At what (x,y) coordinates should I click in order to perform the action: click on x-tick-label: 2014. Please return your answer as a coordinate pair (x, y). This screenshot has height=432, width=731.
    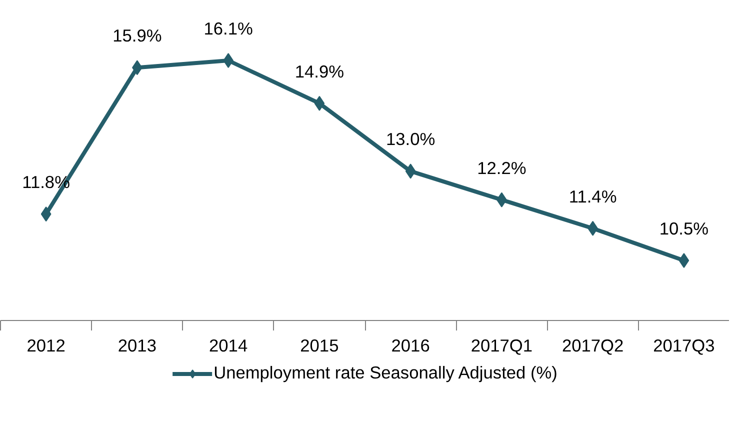
    Looking at the image, I should click on (228, 346).